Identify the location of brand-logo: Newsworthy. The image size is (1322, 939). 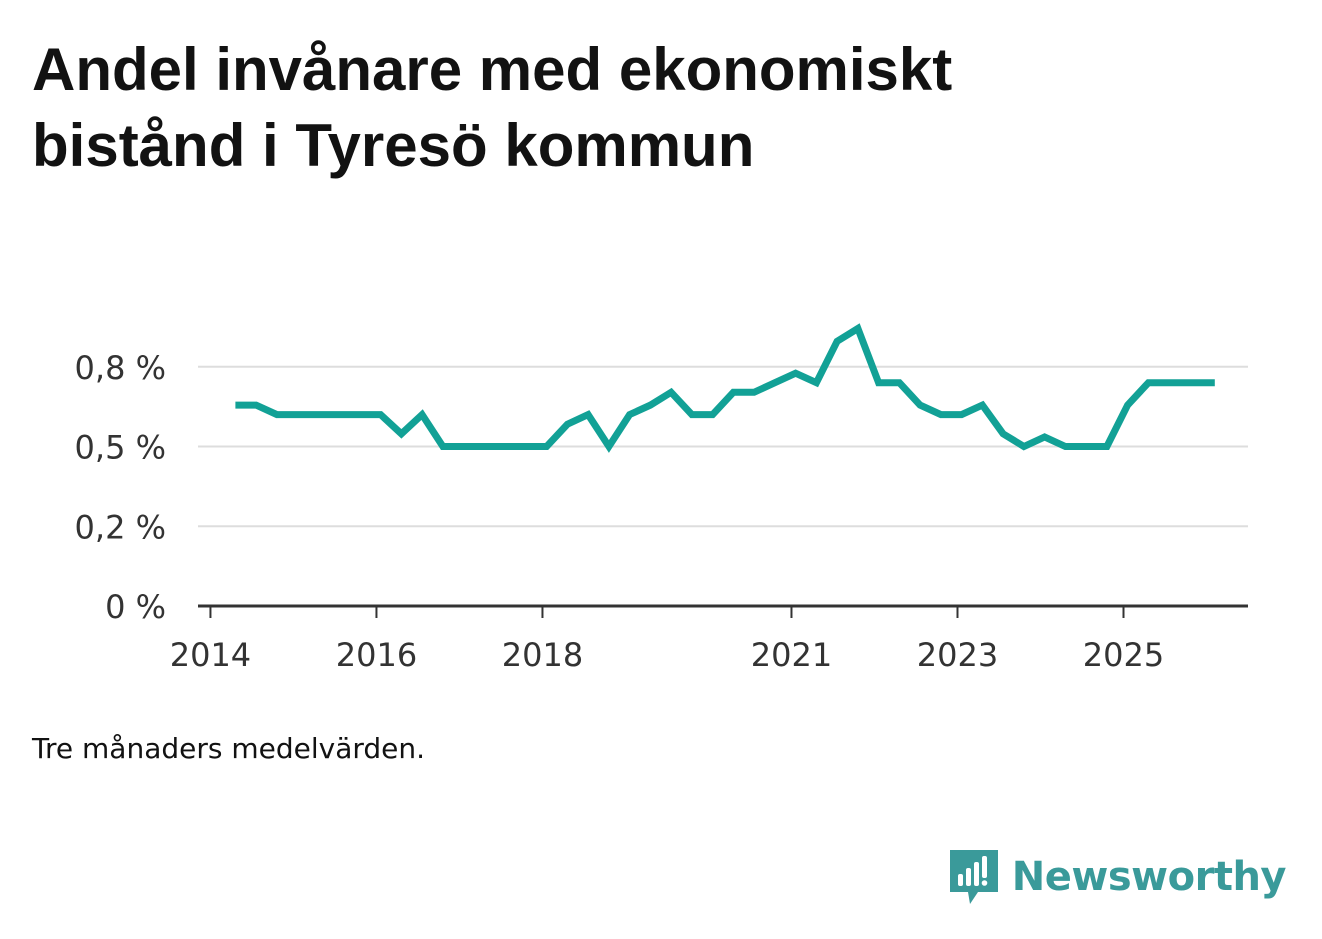
(1117, 877).